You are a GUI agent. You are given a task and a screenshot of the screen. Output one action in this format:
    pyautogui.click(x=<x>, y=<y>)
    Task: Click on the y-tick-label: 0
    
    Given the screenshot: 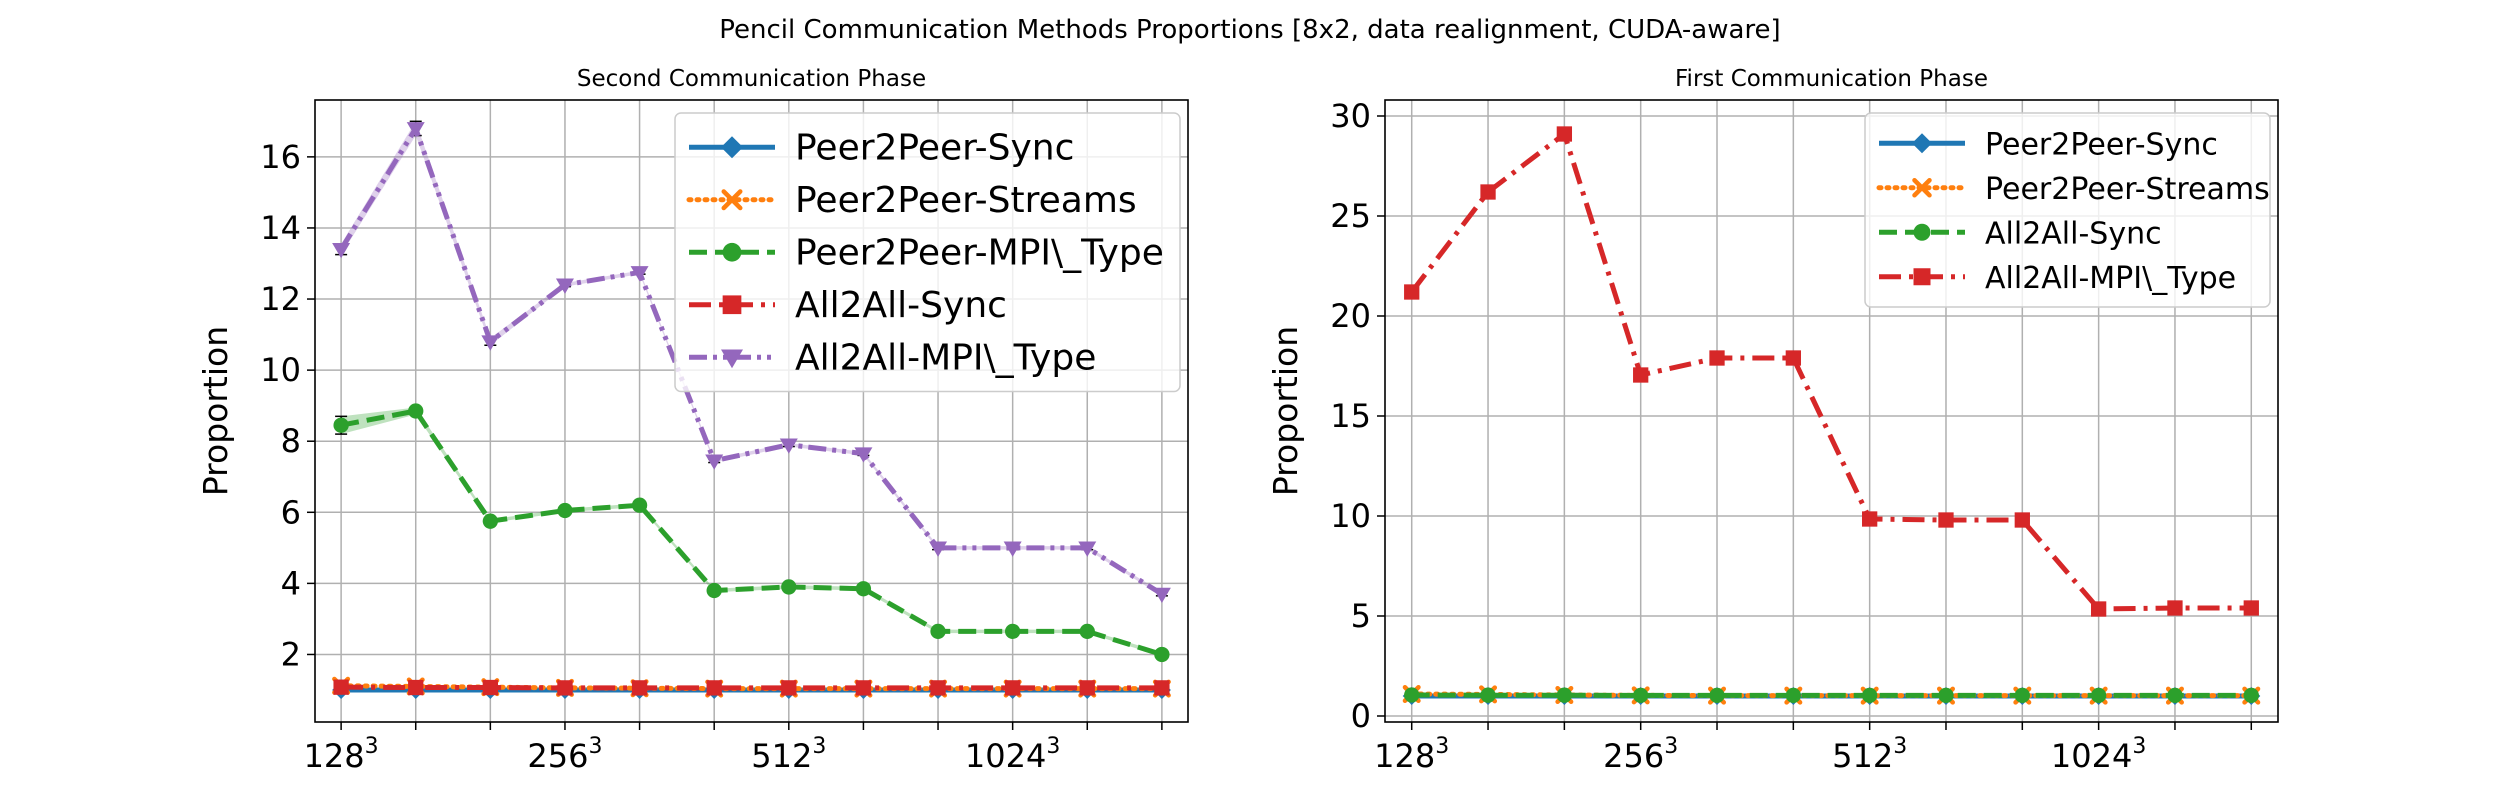 What is the action you would take?
    pyautogui.click(x=1361, y=716)
    